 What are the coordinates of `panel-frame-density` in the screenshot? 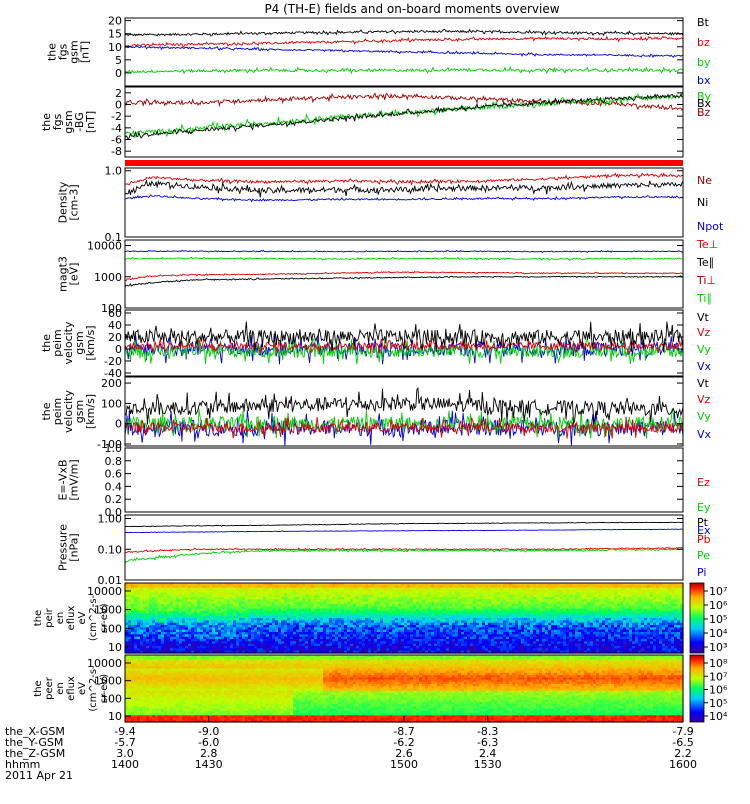 It's located at (404, 202).